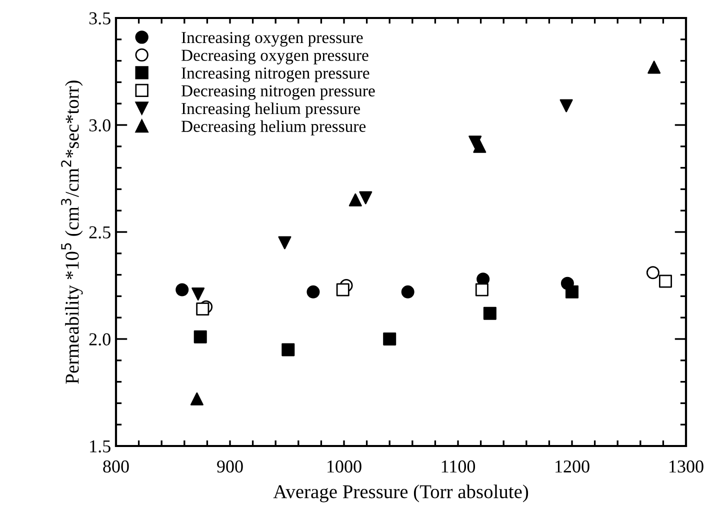  I want to click on x-tick-label: 1200, so click(573, 466).